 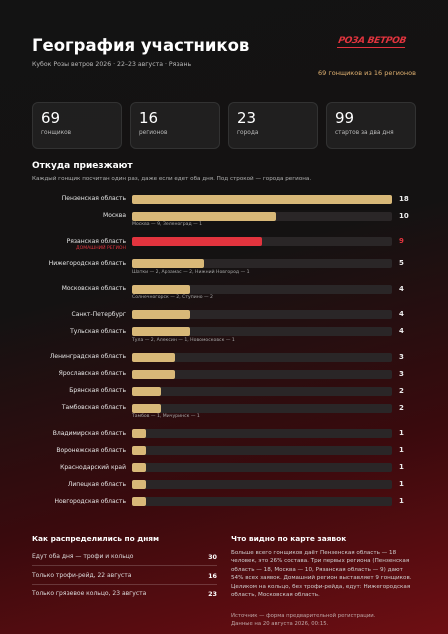 What do you see at coordinates (172, 297) in the screenshot?
I see `cities-note: Солнечногорск — 2, Ступино — 2` at bounding box center [172, 297].